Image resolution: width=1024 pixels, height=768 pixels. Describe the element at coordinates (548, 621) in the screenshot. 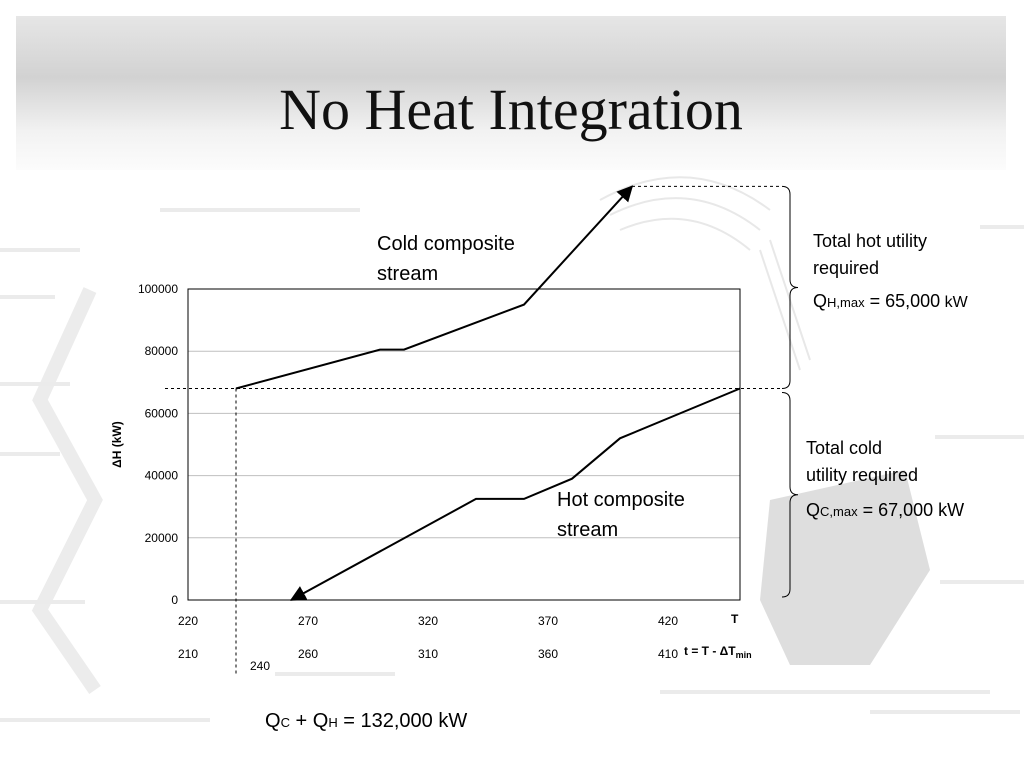

I see `x-top-tick-label: 370` at that location.